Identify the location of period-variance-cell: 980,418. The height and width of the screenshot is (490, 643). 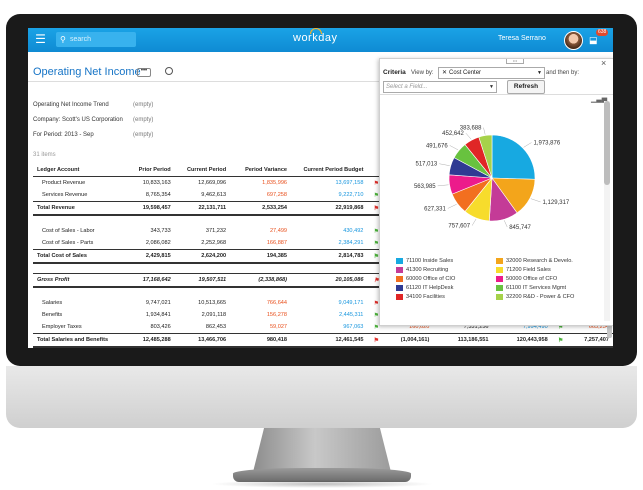
(261, 340).